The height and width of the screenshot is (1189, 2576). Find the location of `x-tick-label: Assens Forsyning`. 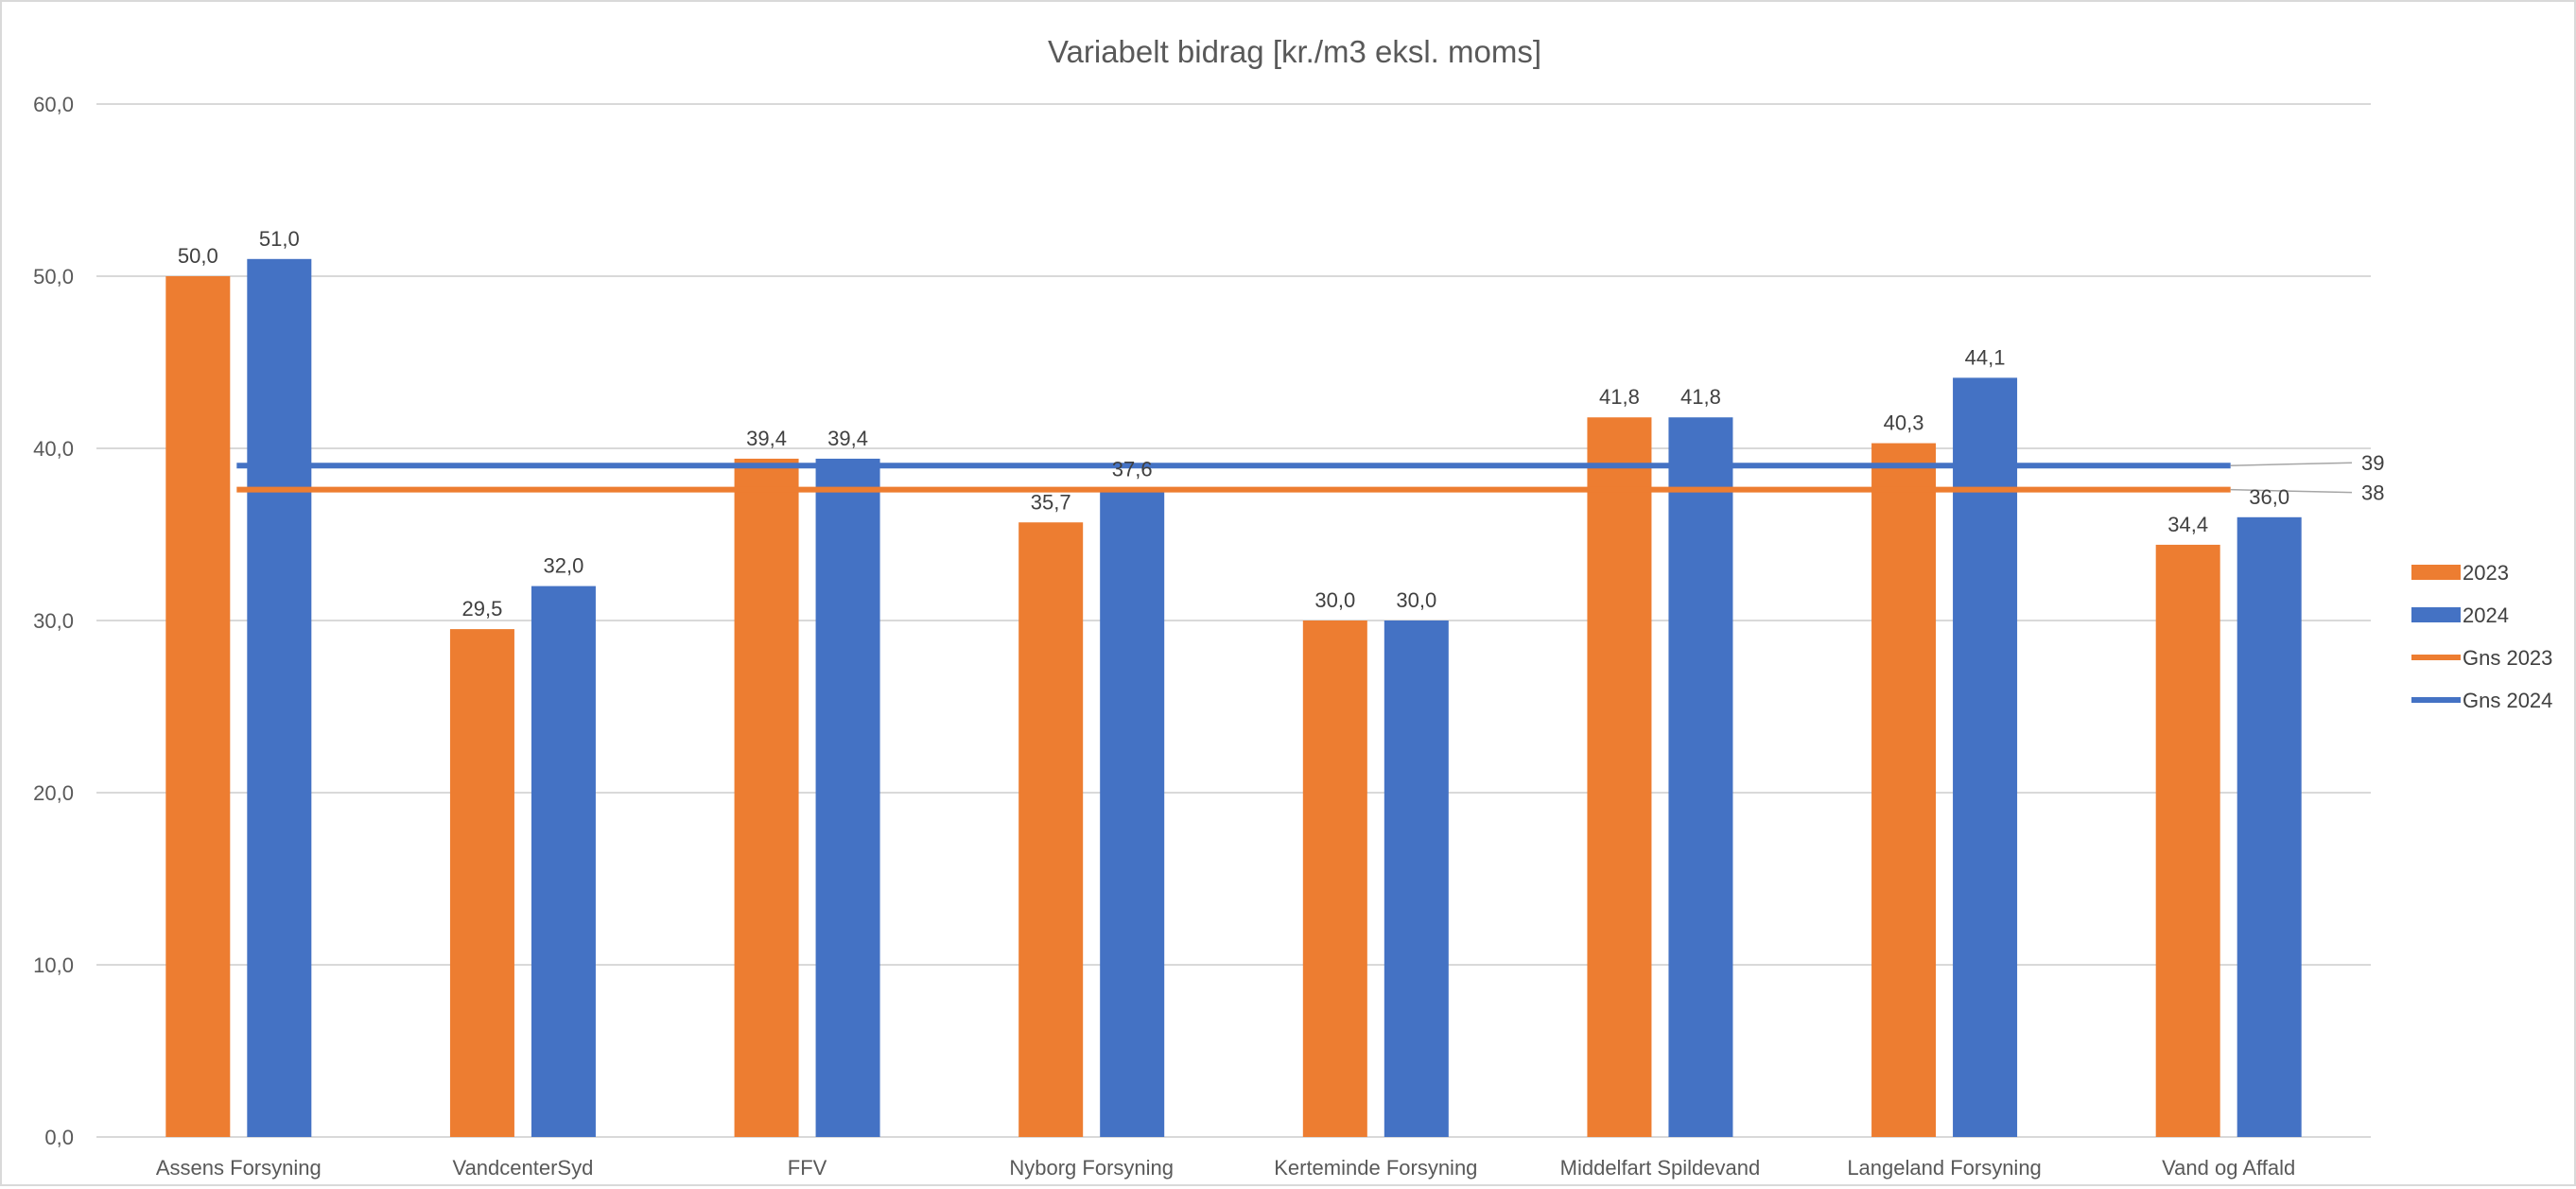

x-tick-label: Assens Forsyning is located at coordinates (239, 1168).